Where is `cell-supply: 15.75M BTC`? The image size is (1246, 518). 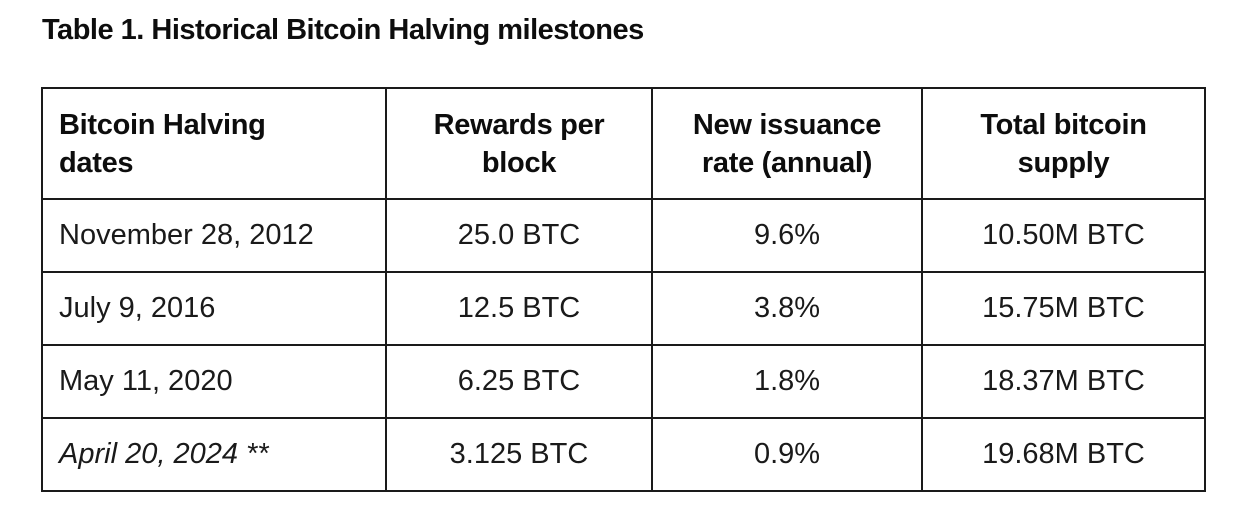 cell-supply: 15.75M BTC is located at coordinates (1063, 308).